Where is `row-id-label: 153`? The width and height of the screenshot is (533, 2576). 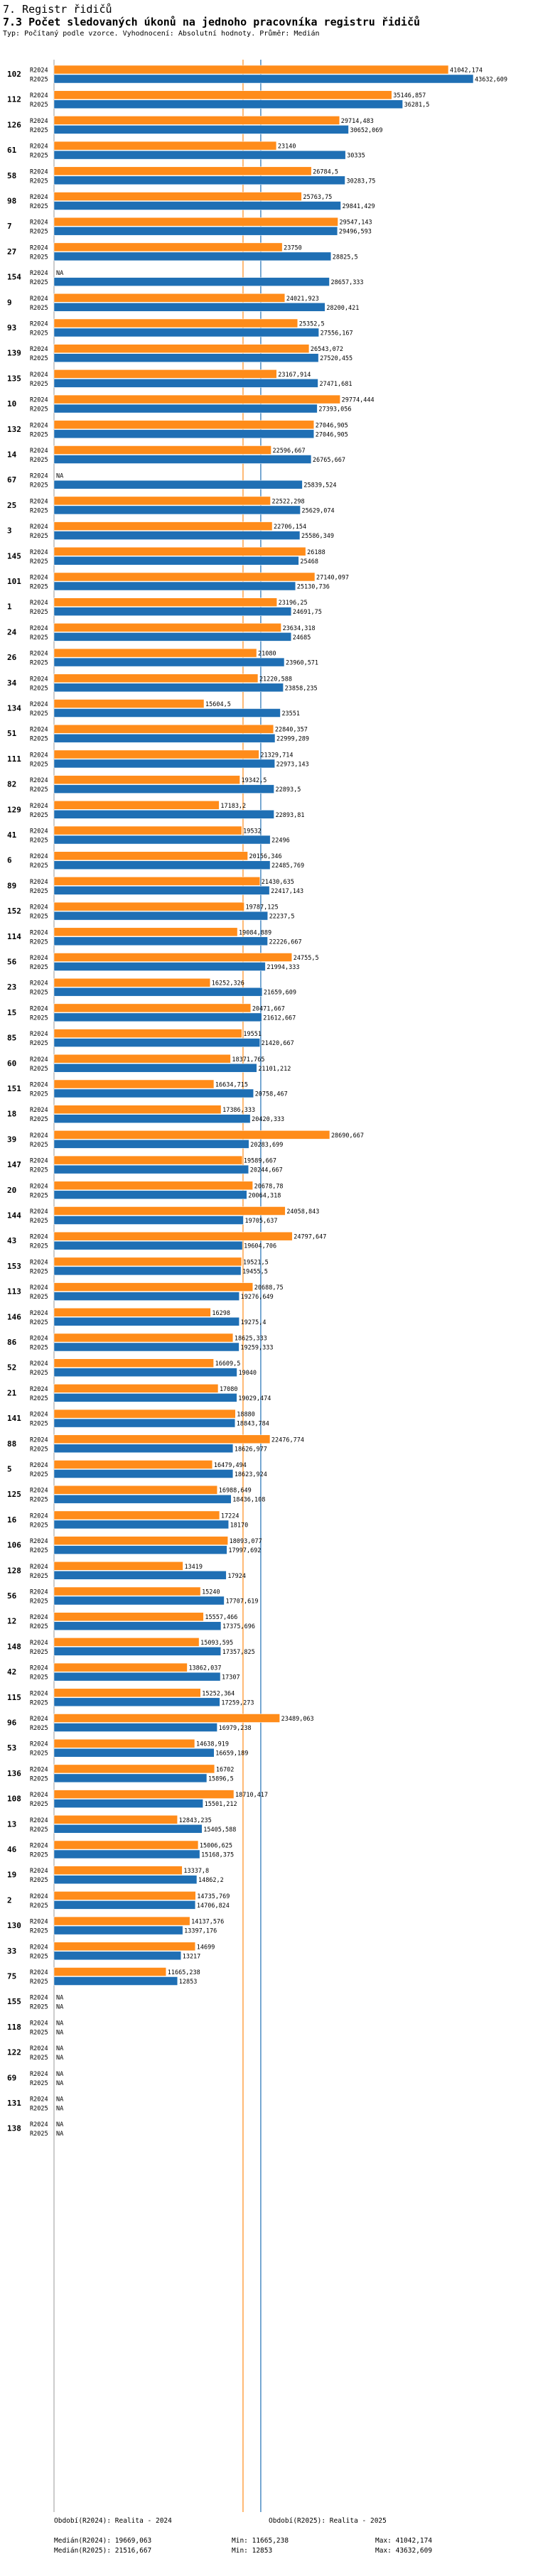
row-id-label: 153 is located at coordinates (14, 1266).